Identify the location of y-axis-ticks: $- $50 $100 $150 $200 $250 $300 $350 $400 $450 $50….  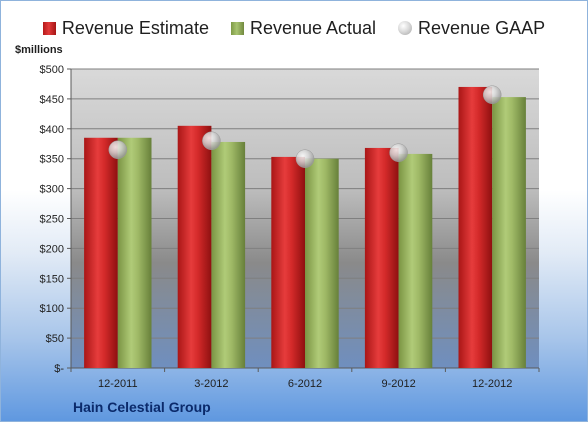
(56, 219).